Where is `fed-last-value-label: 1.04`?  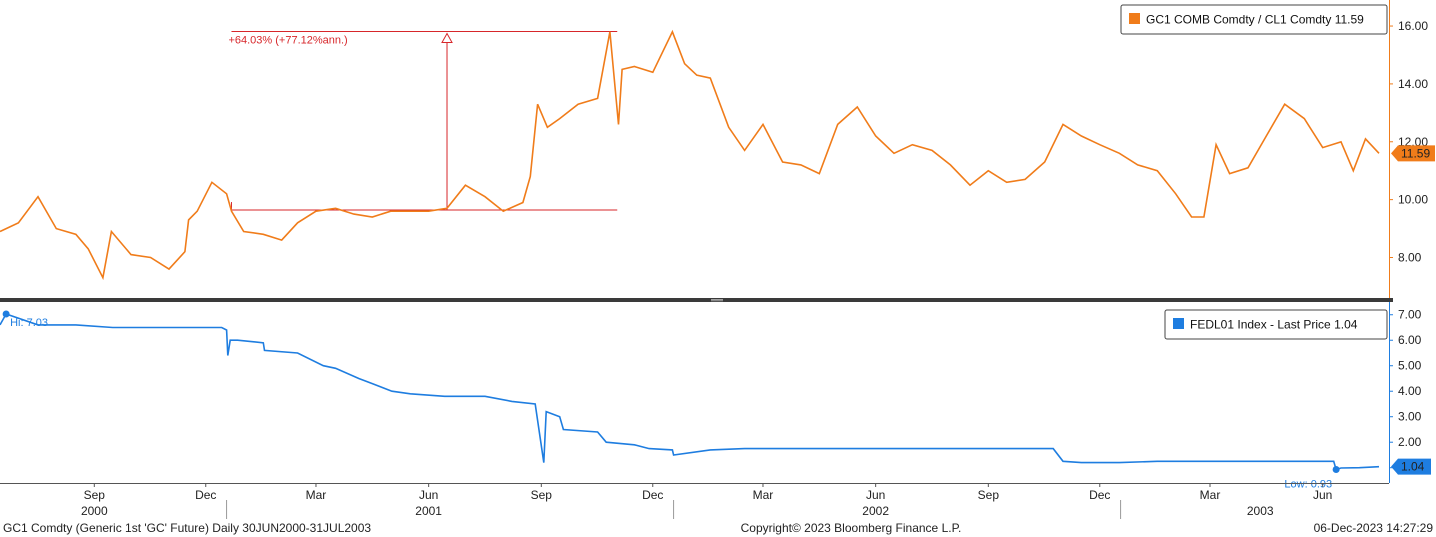
fed-last-value-label: 1.04 is located at coordinates (1413, 467).